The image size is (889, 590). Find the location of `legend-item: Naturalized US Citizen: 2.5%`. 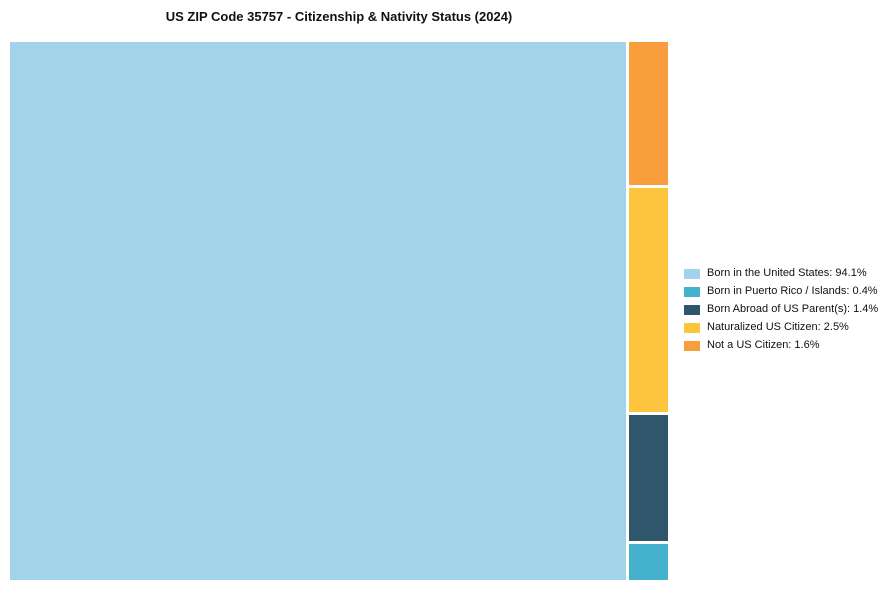

legend-item: Naturalized US Citizen: 2.5% is located at coordinates (781, 327).